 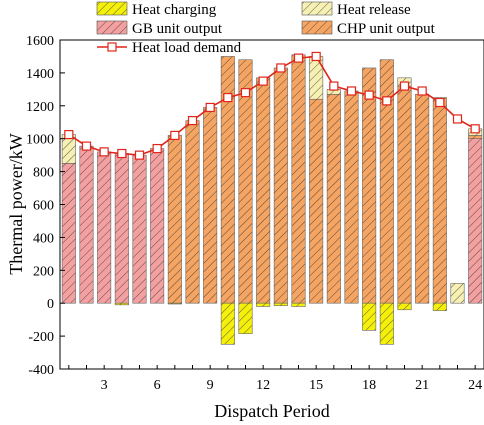 What do you see at coordinates (440, 200) in the screenshot?
I see `bar-chp-unit-output-22-hatch` at bounding box center [440, 200].